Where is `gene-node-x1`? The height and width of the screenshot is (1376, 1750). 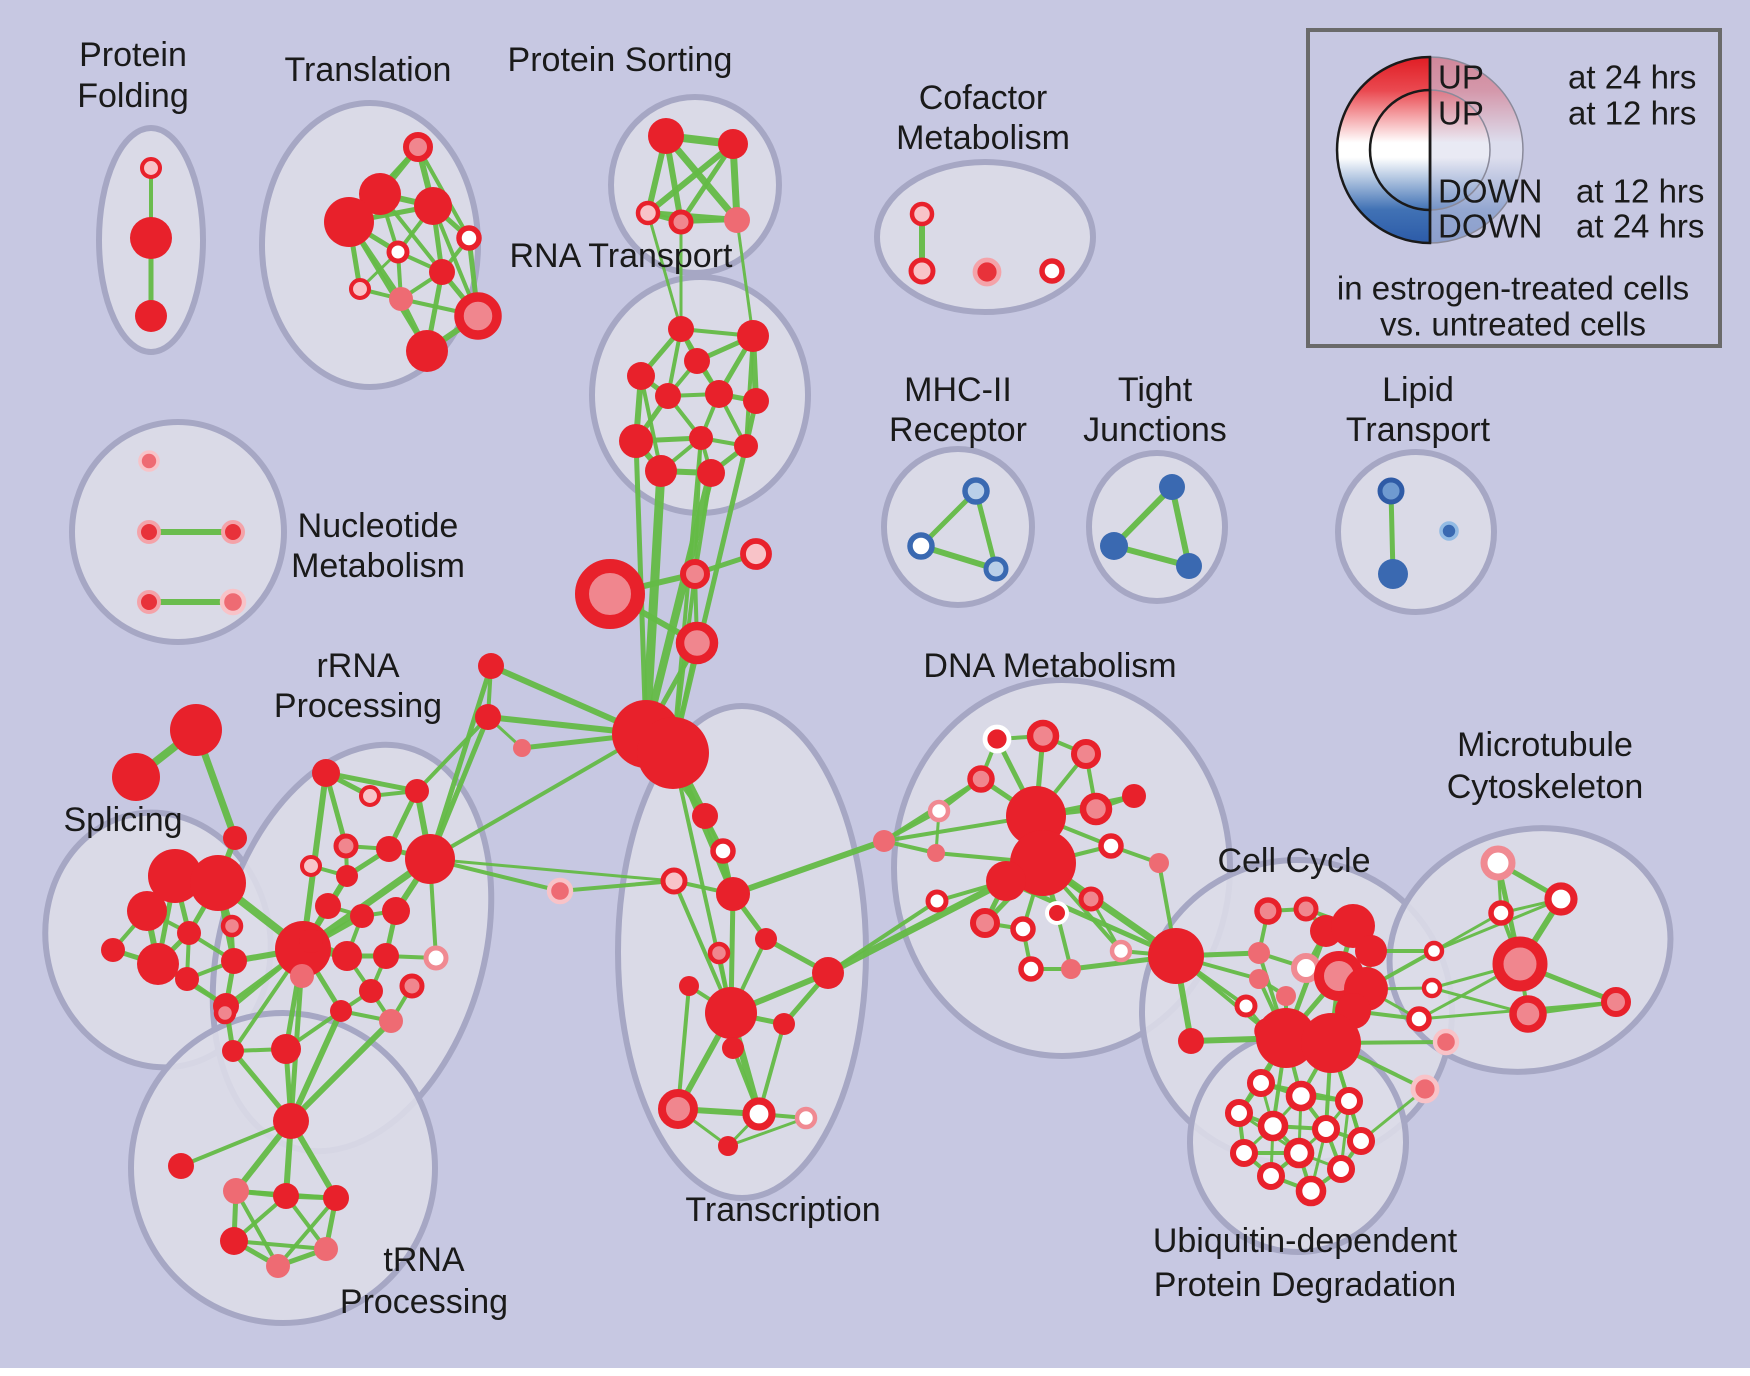 gene-node-x1 is located at coordinates (723, 851).